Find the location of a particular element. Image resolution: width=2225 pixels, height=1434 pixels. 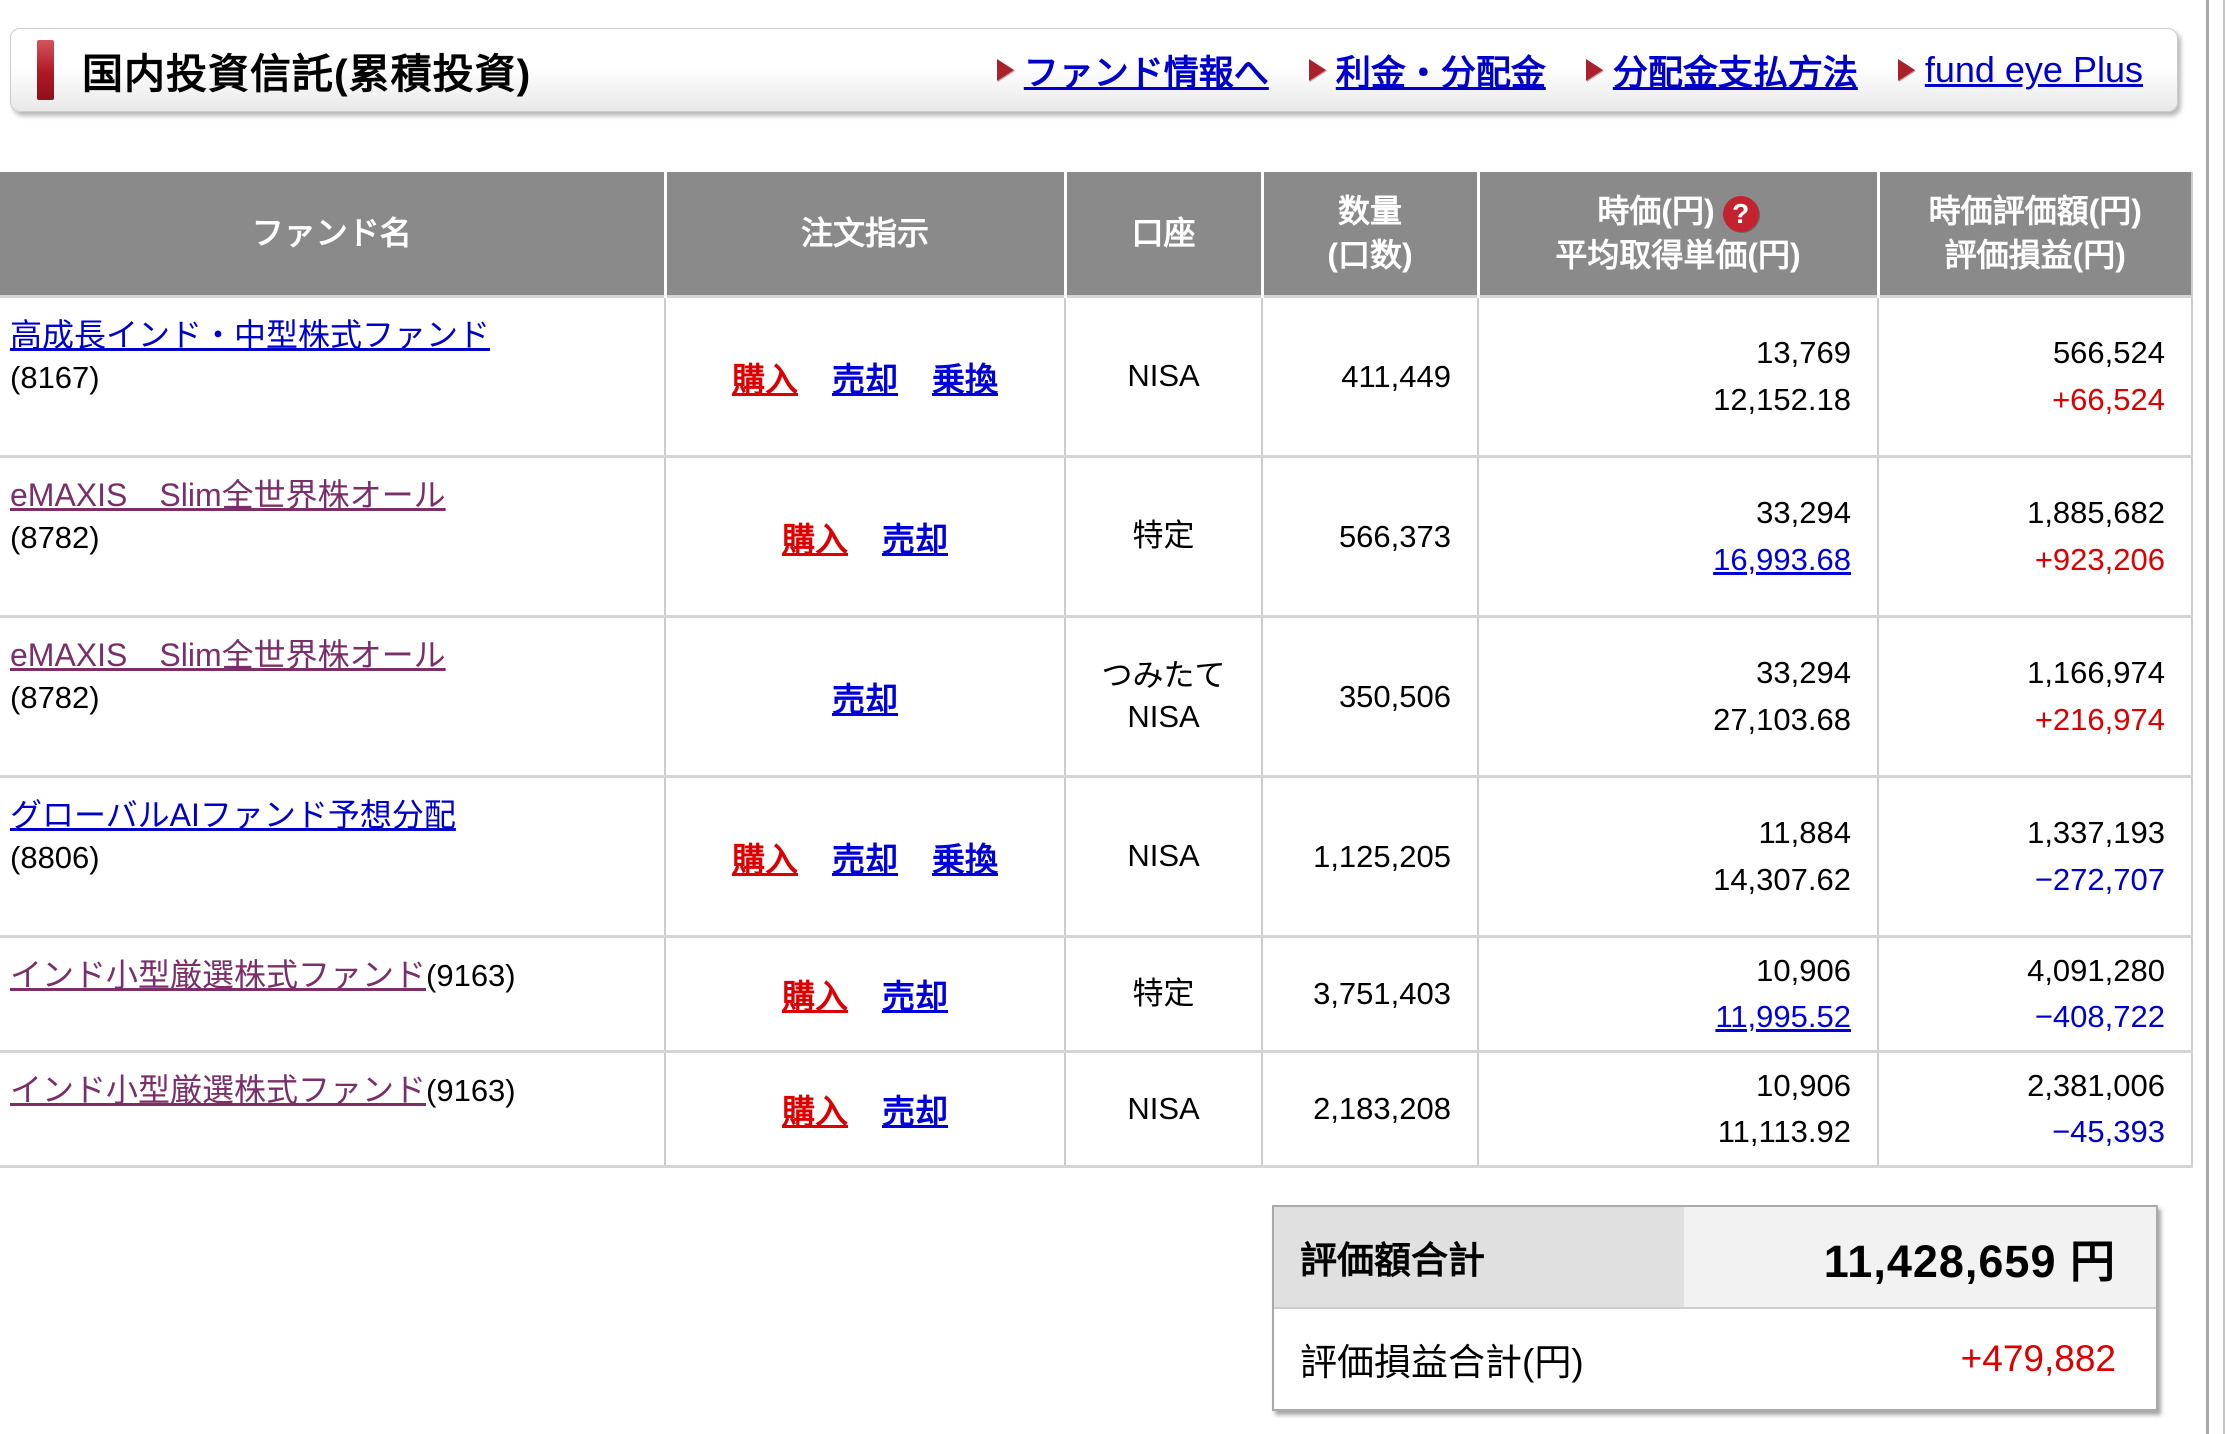

fund-code: (8782) is located at coordinates (55, 698).